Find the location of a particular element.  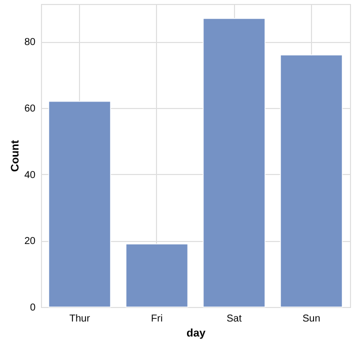

y-tick-label: 40 is located at coordinates (30, 175).